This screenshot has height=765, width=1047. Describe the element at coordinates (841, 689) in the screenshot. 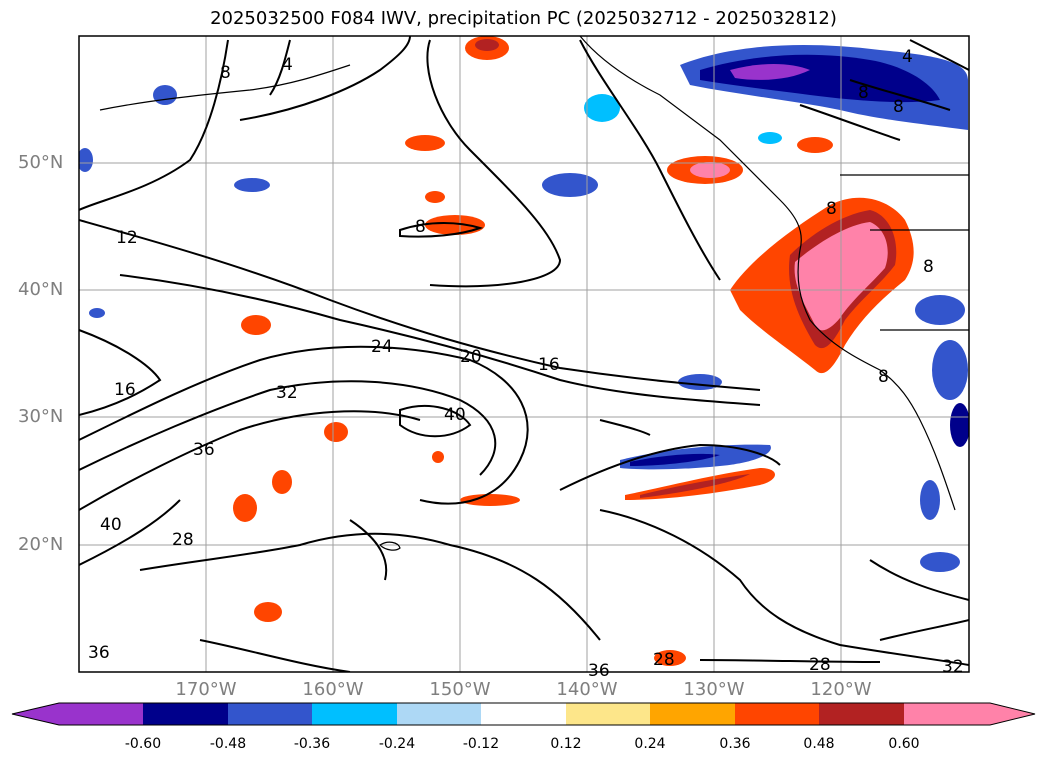

I see `lon-label-120w: 120°W` at that location.